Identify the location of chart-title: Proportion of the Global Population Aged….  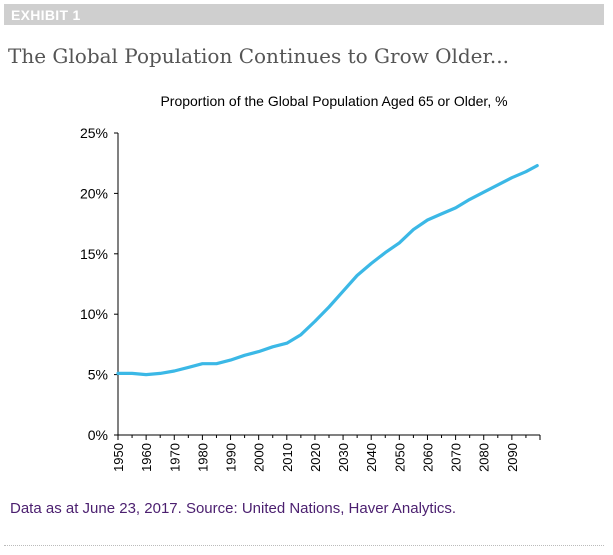
(333, 101).